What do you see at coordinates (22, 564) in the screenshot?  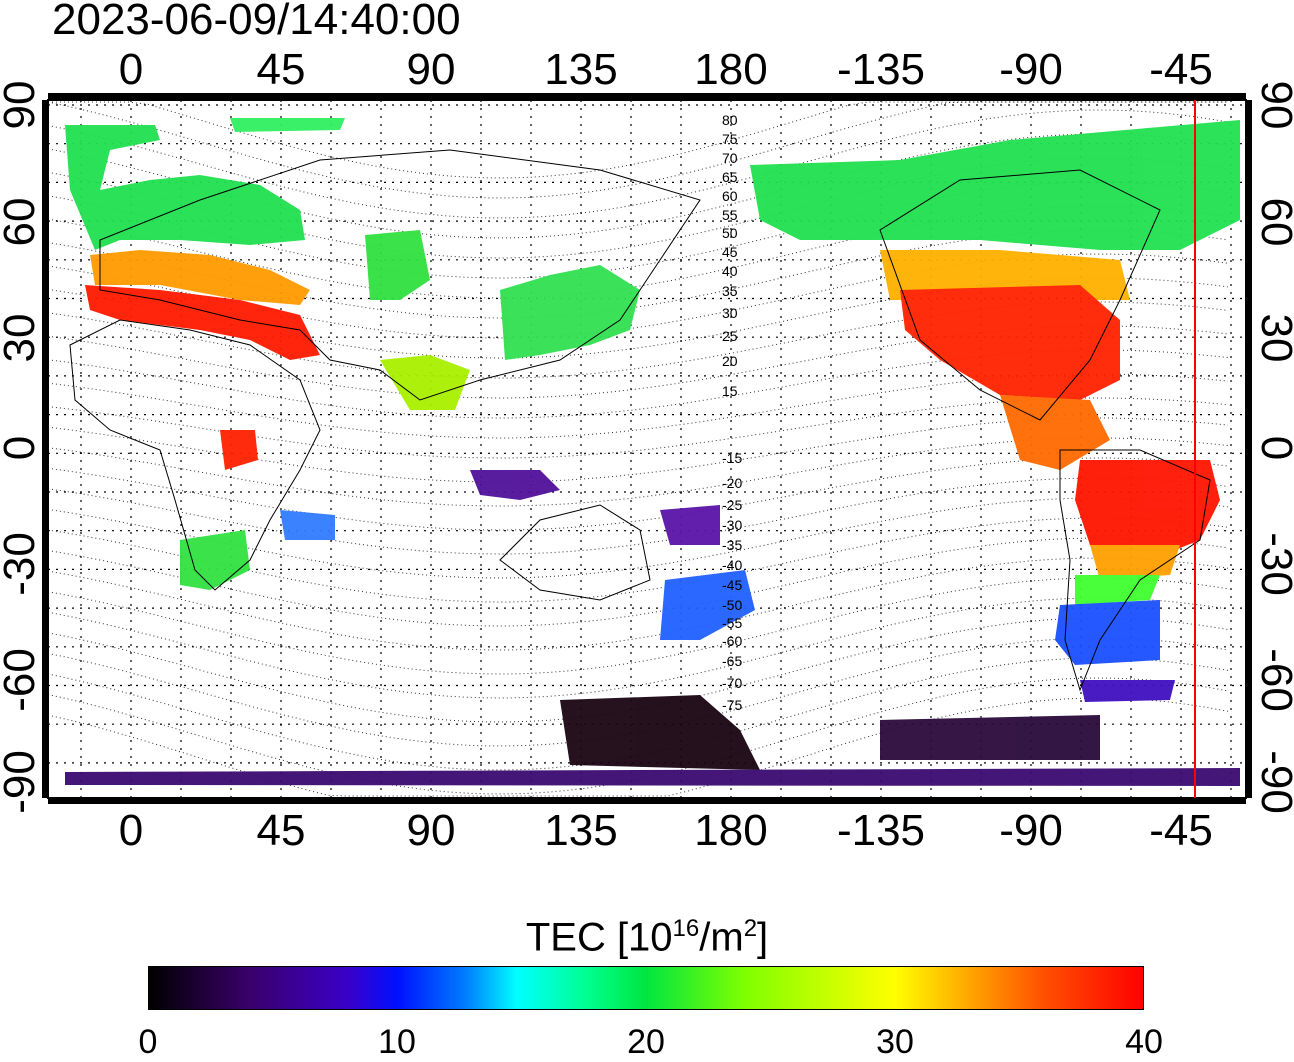 I see `lat-label-left: -30` at bounding box center [22, 564].